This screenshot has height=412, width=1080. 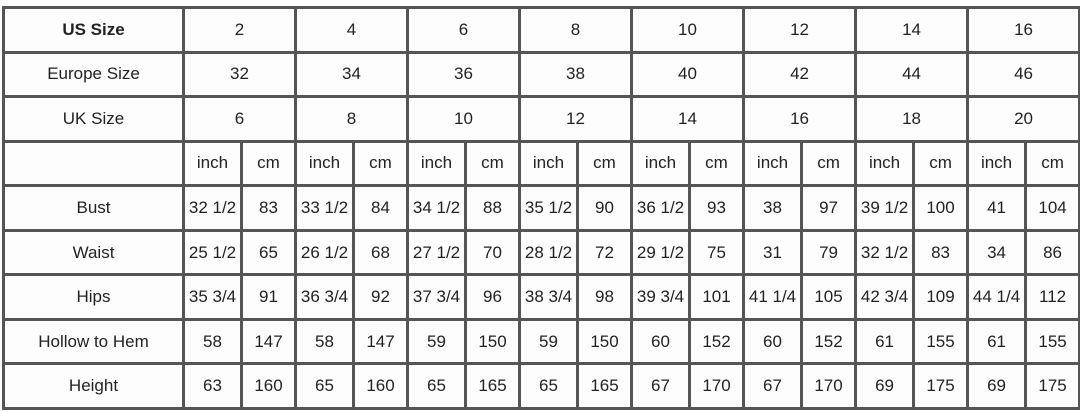 What do you see at coordinates (380, 208) in the screenshot?
I see `cm-value: 84` at bounding box center [380, 208].